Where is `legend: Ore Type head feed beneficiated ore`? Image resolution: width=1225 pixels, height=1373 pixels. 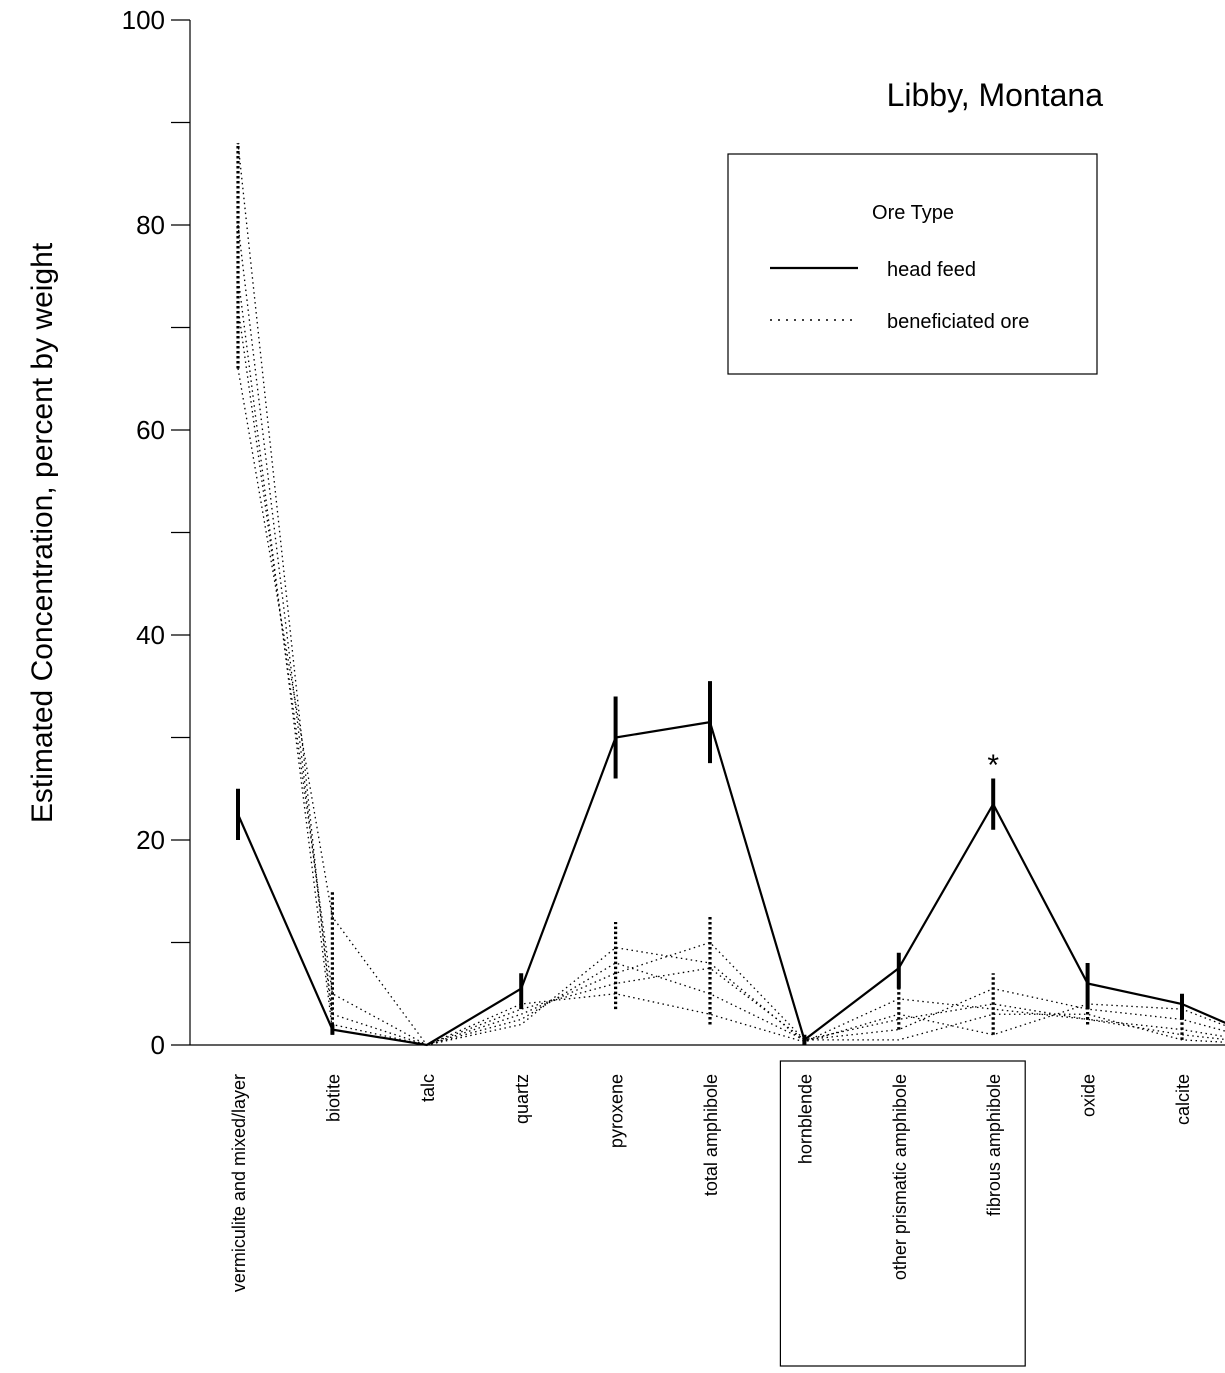
legend: Ore Type head feed beneficiated ore is located at coordinates (912, 264).